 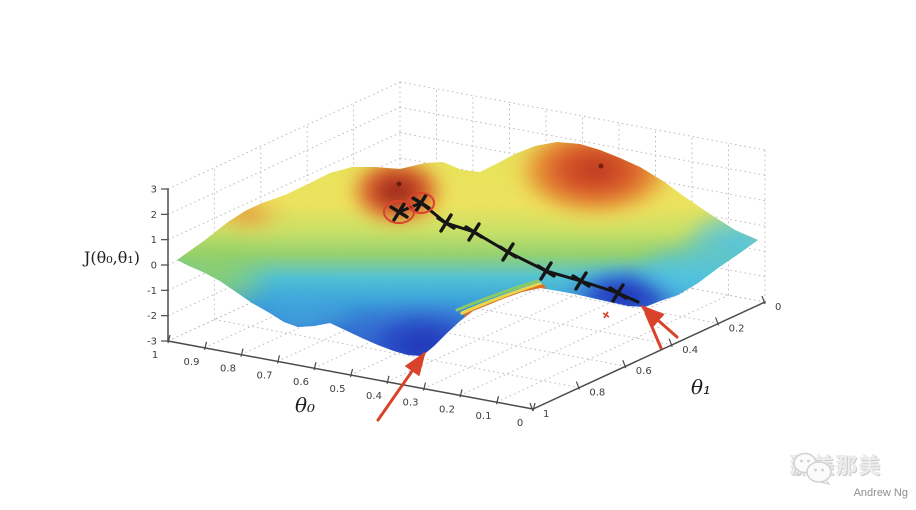 I want to click on theta0-tick-label: 0.4, so click(x=374, y=396).